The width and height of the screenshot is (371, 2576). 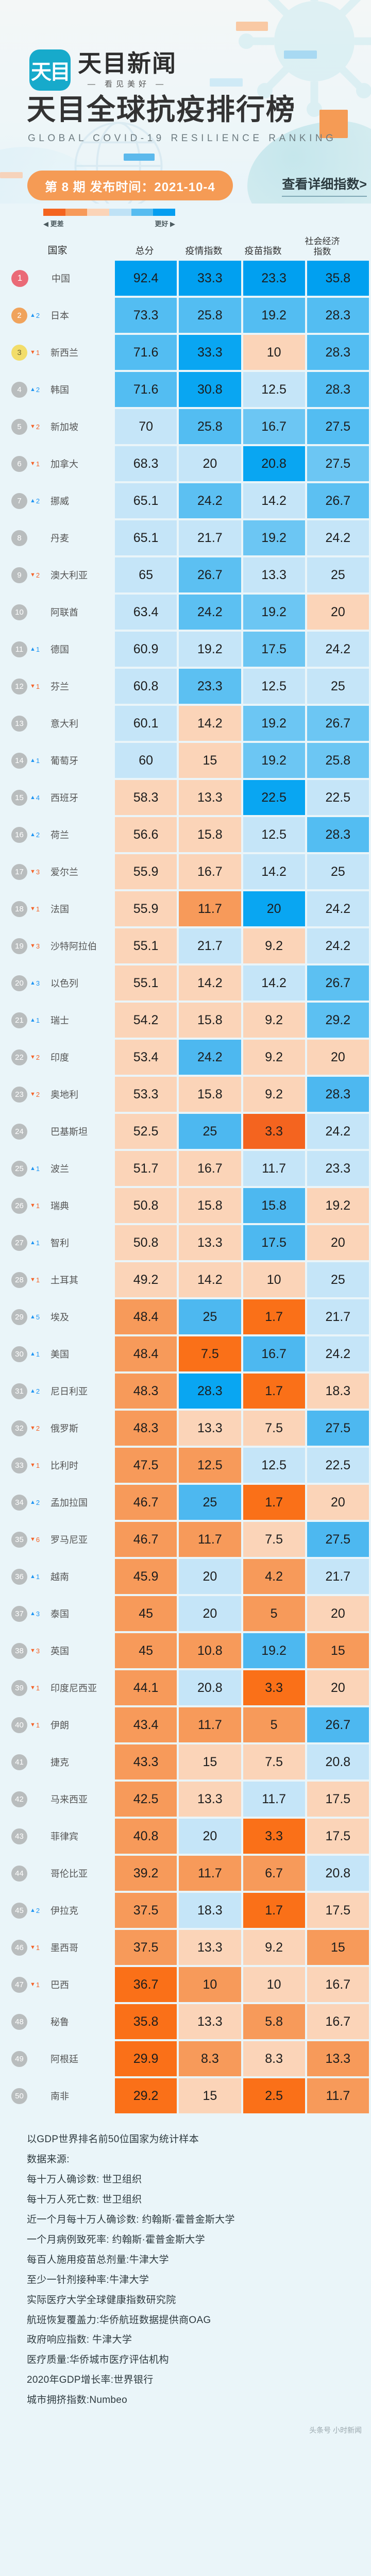 What do you see at coordinates (185, 390) in the screenshot?
I see `table-row: 4 ▲ 2 韩国 71.6 30.8 12.5 28.3` at bounding box center [185, 390].